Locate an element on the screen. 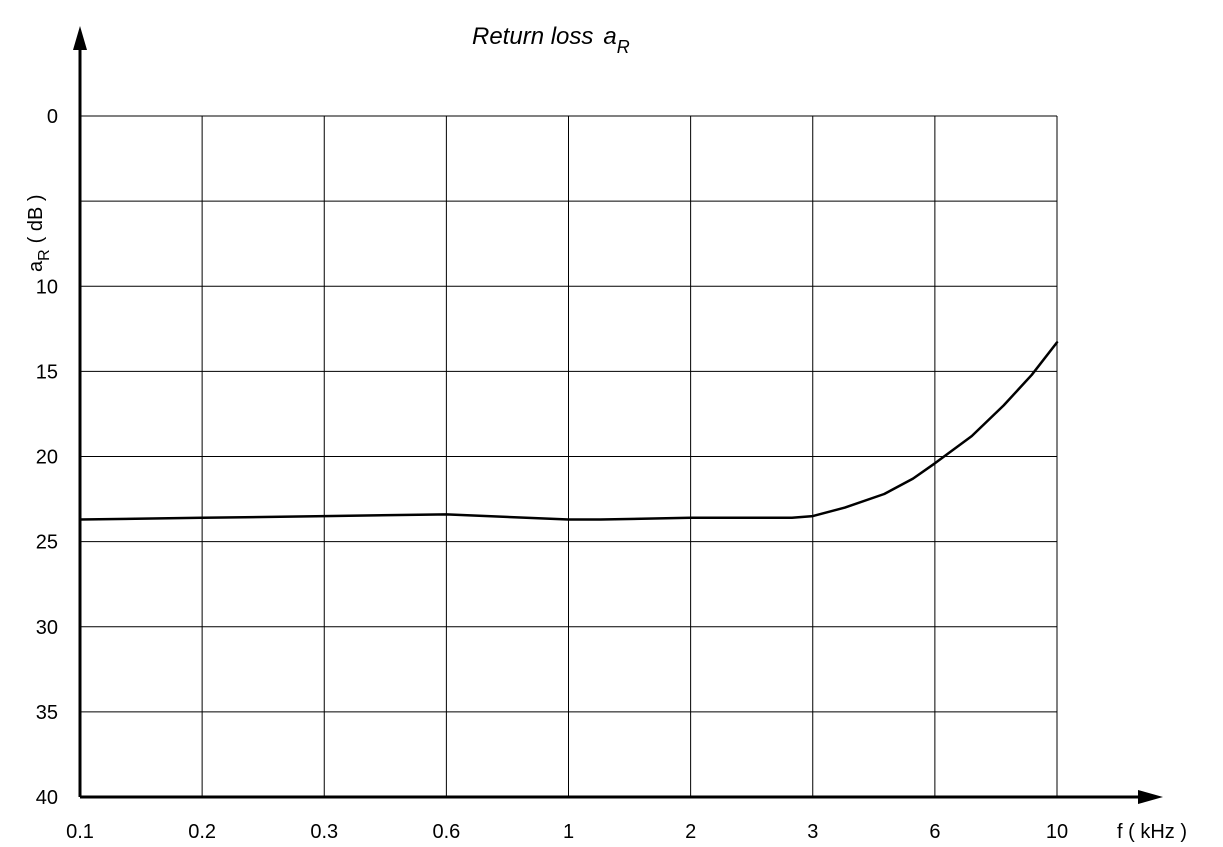  x-tick-label: 3 is located at coordinates (812, 832).